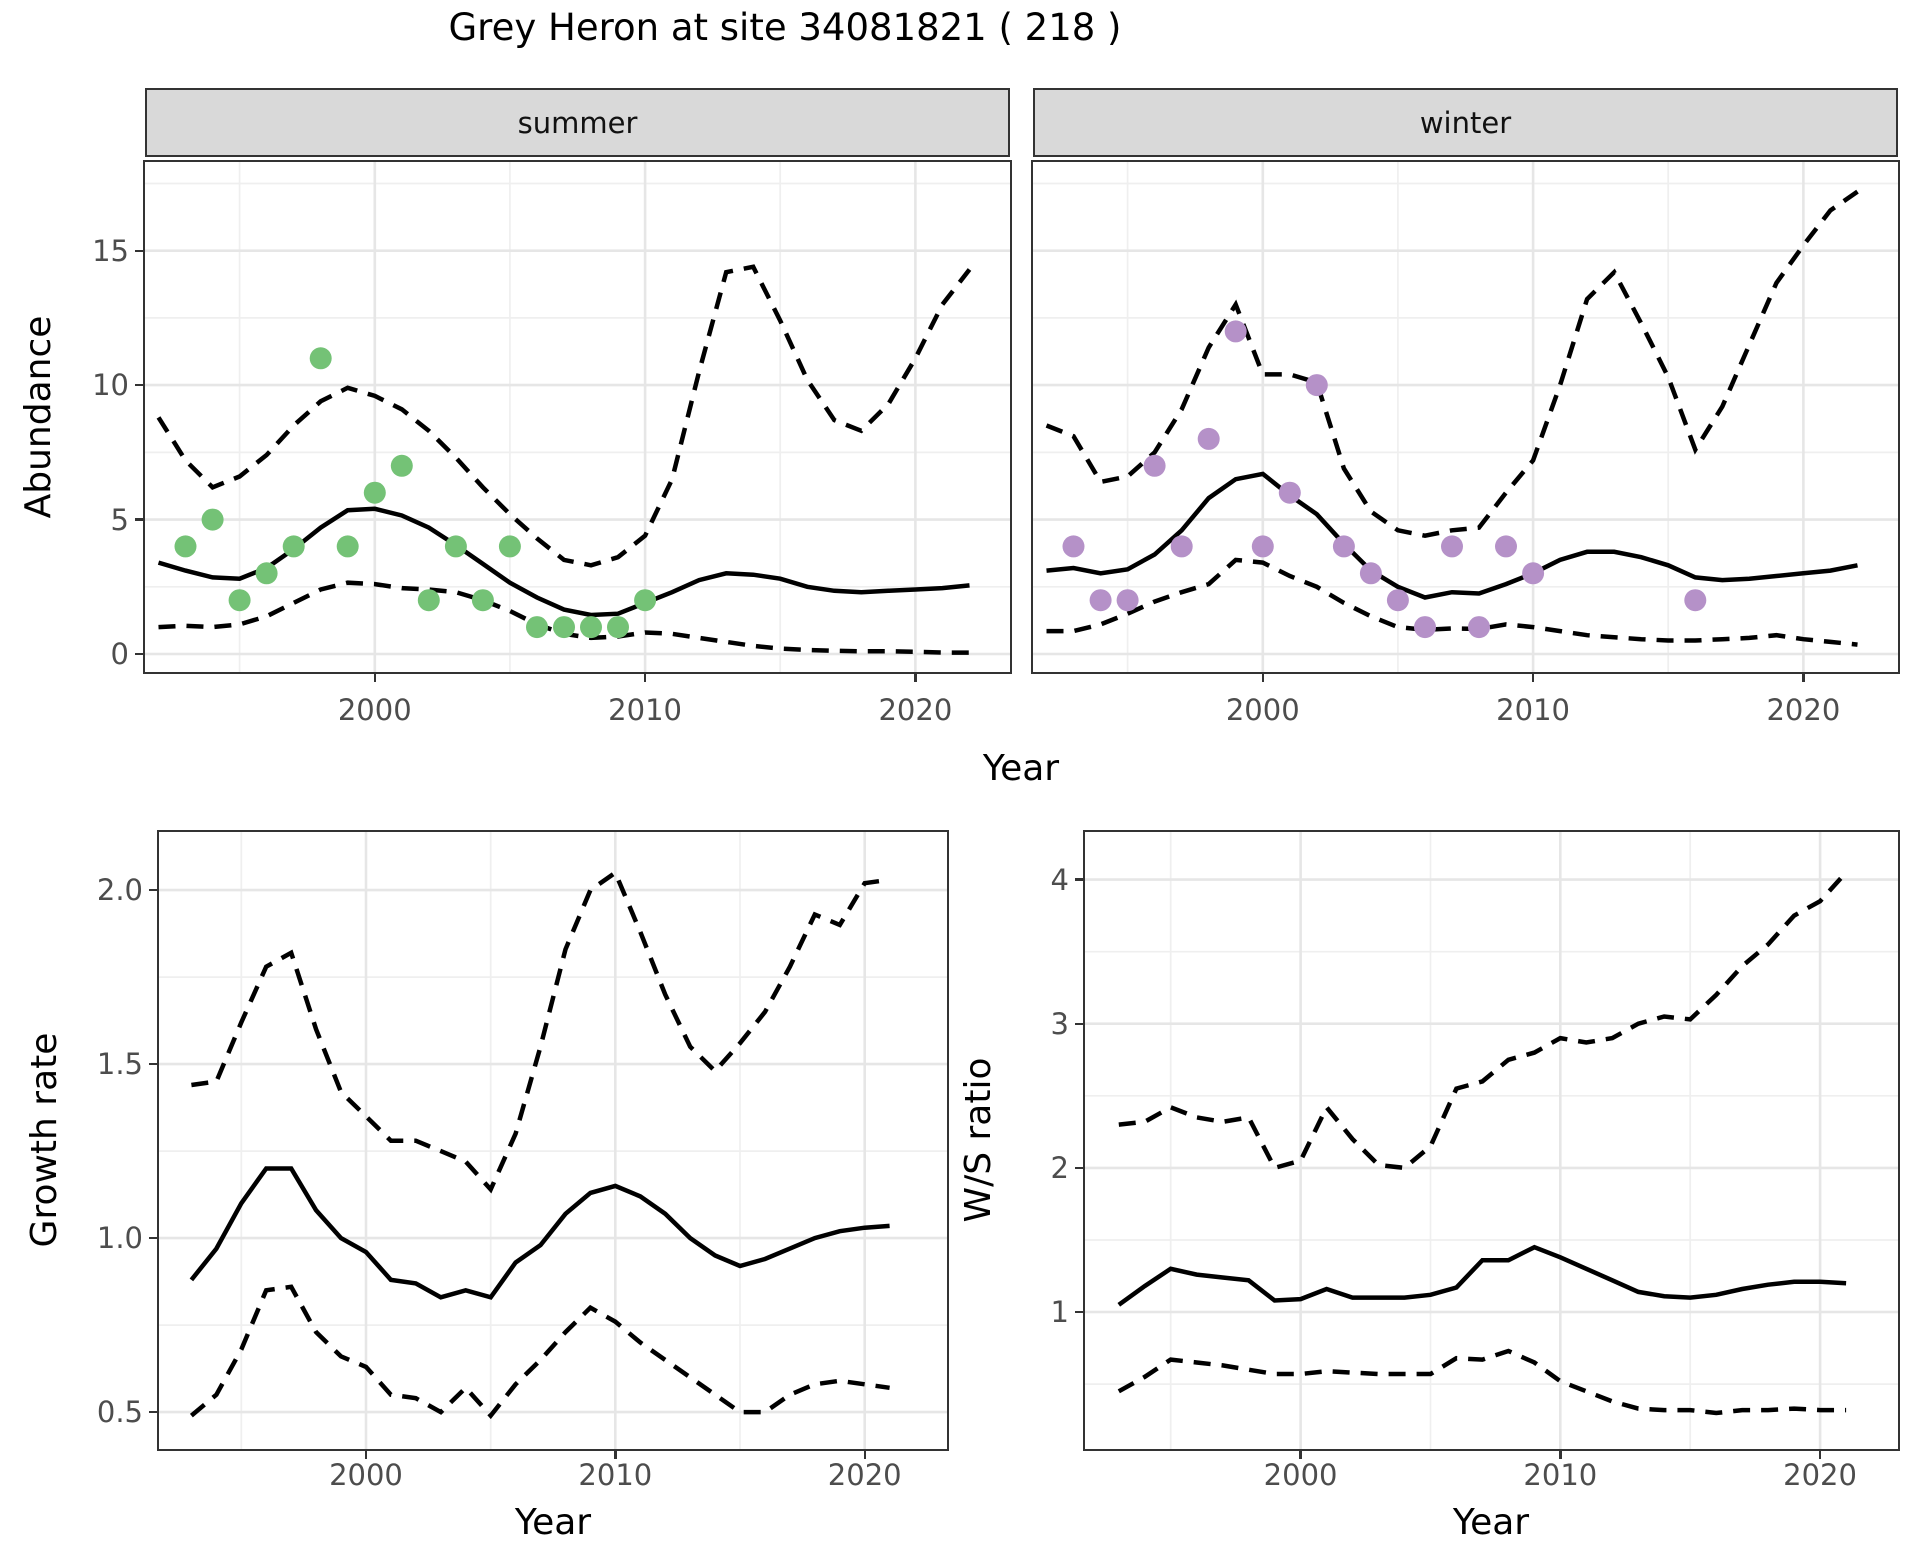 The width and height of the screenshot is (1920, 1560). I want to click on winter-abundance-lower-ci-line, so click(1452, 602).